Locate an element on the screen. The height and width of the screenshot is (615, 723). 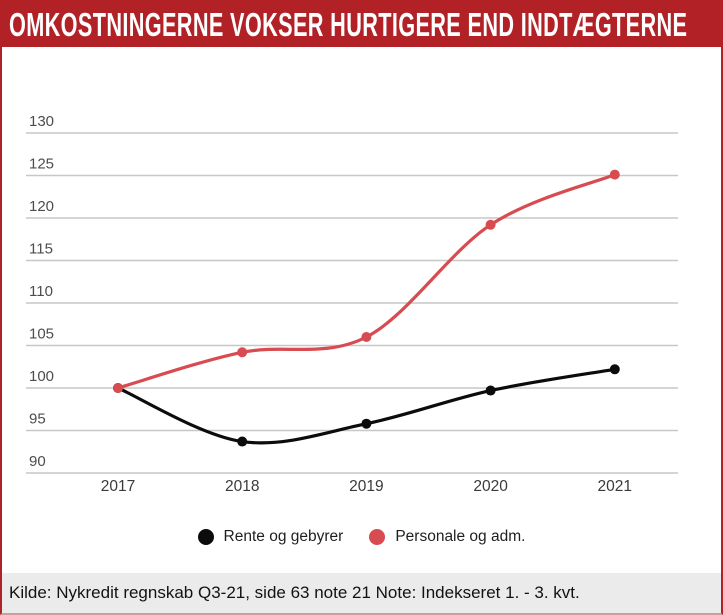
series-line-rente-og-gebyrer is located at coordinates (366, 406).